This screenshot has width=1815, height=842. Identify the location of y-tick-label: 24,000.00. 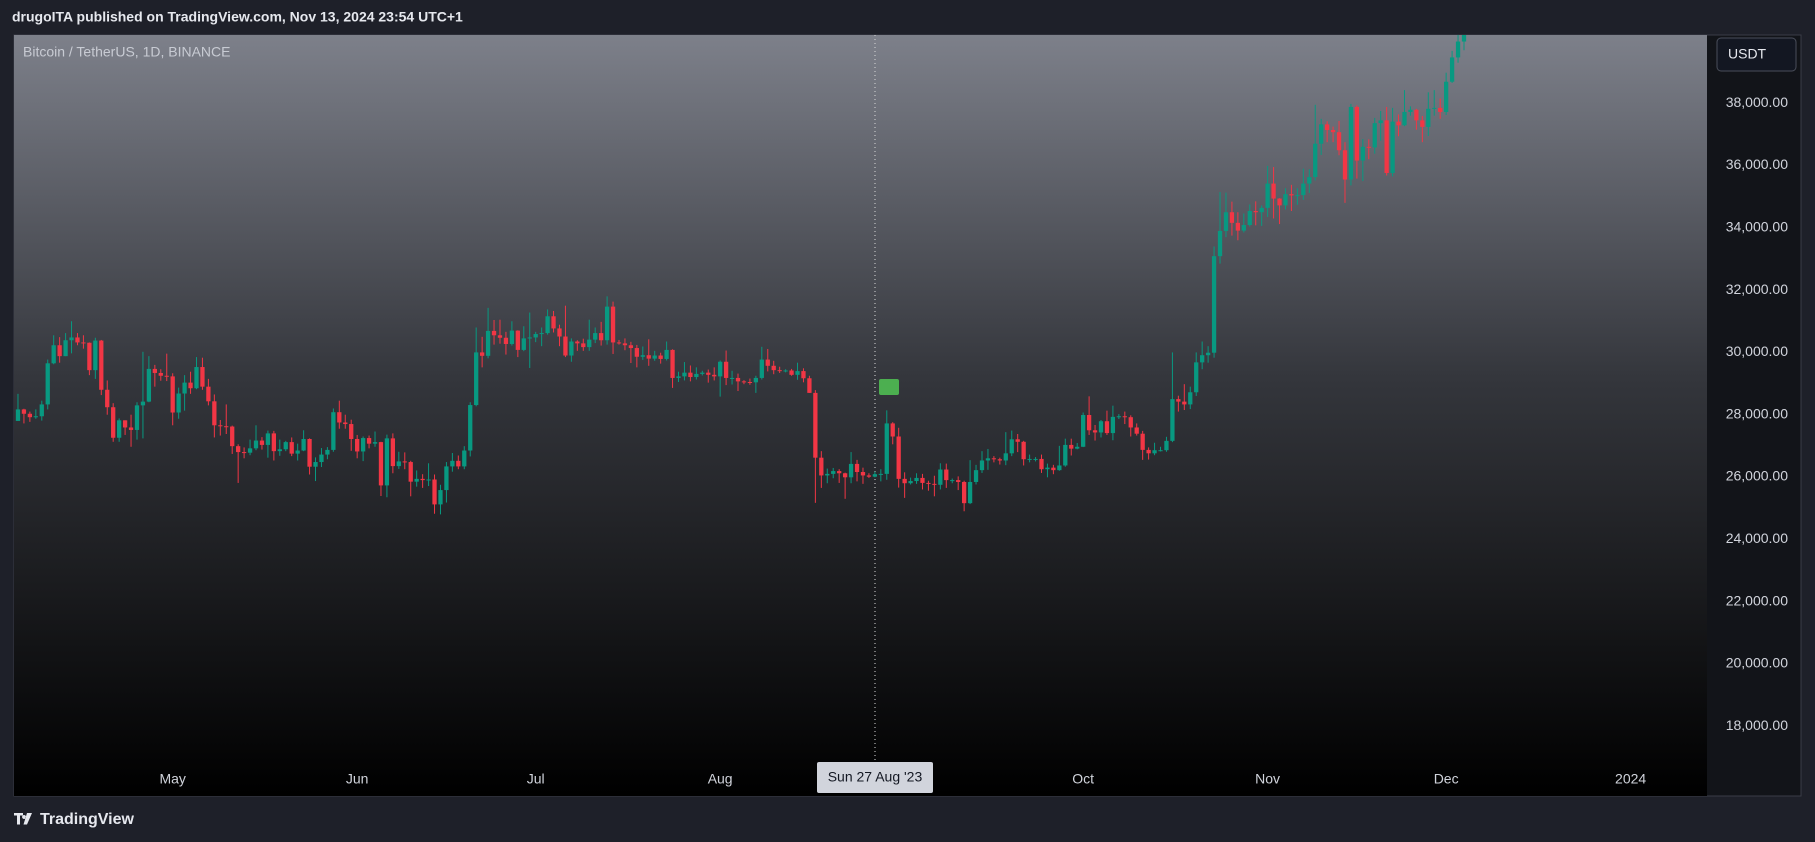
(1757, 538).